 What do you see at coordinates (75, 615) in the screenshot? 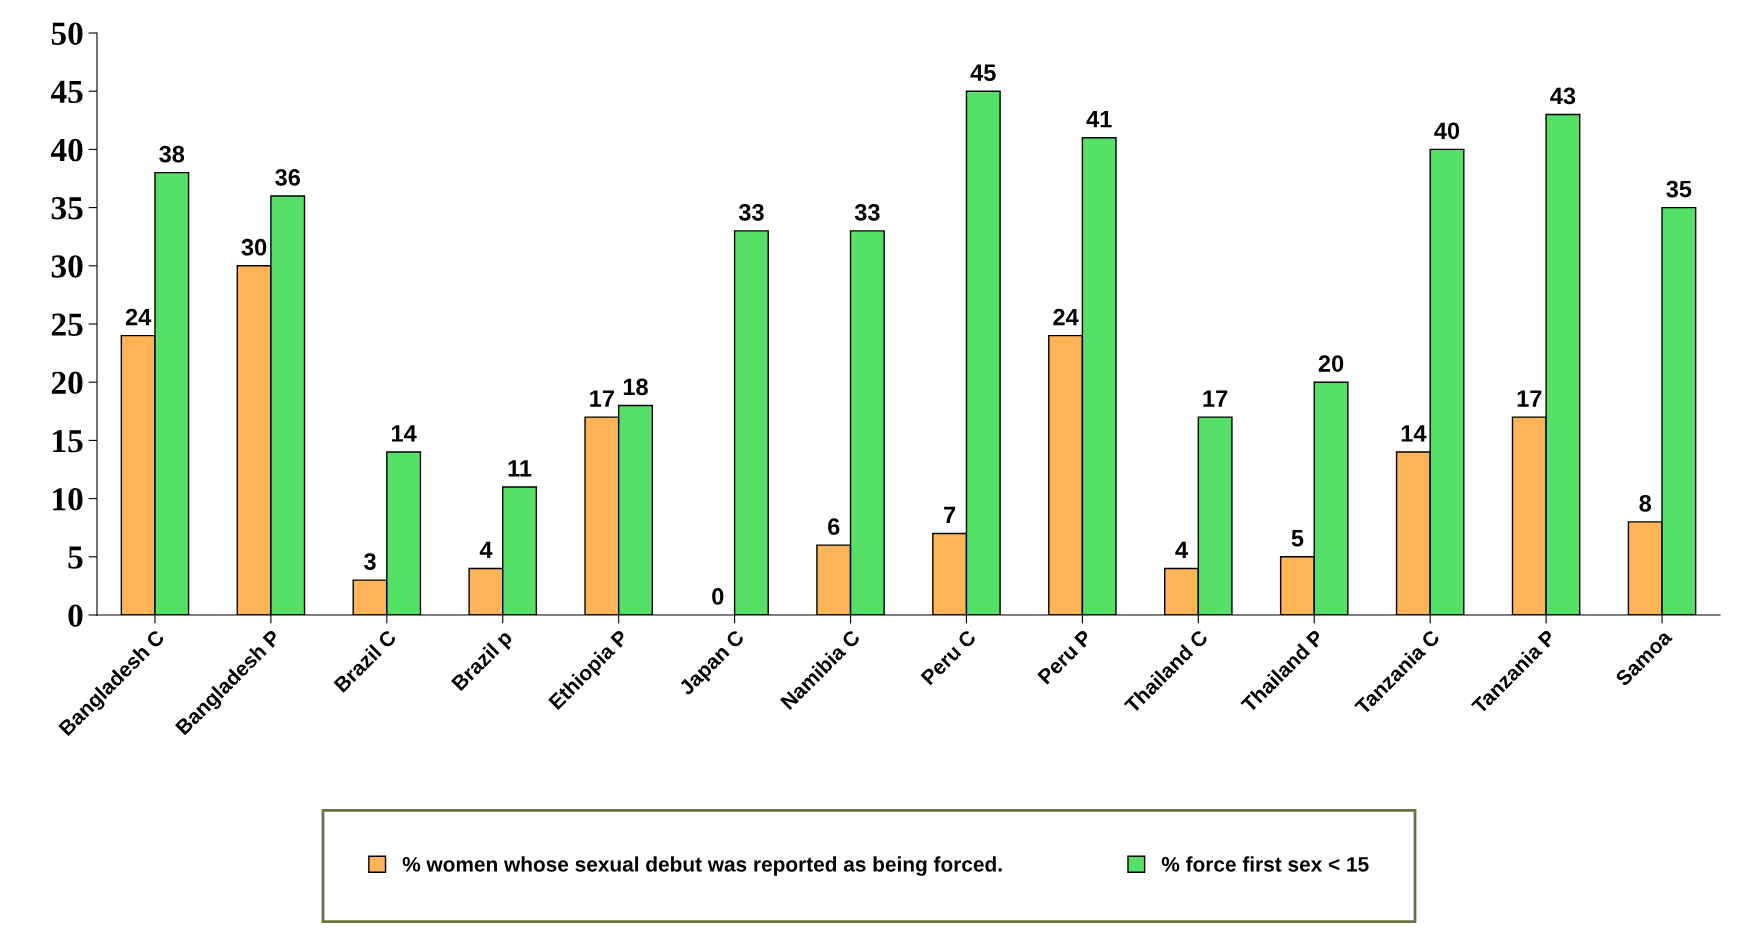
I see `y-tick-label: 0` at bounding box center [75, 615].